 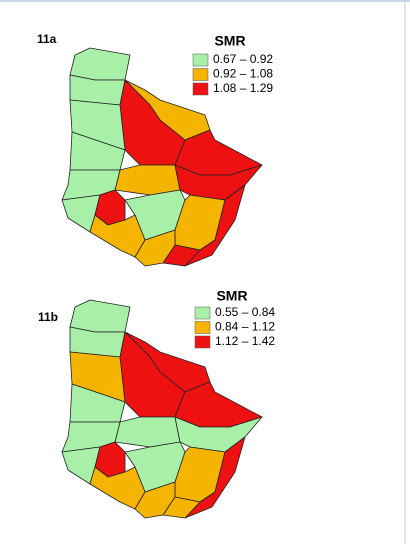 What do you see at coordinates (243, 59) in the screenshot?
I see `legend-label: 0.67 – 0.92` at bounding box center [243, 59].